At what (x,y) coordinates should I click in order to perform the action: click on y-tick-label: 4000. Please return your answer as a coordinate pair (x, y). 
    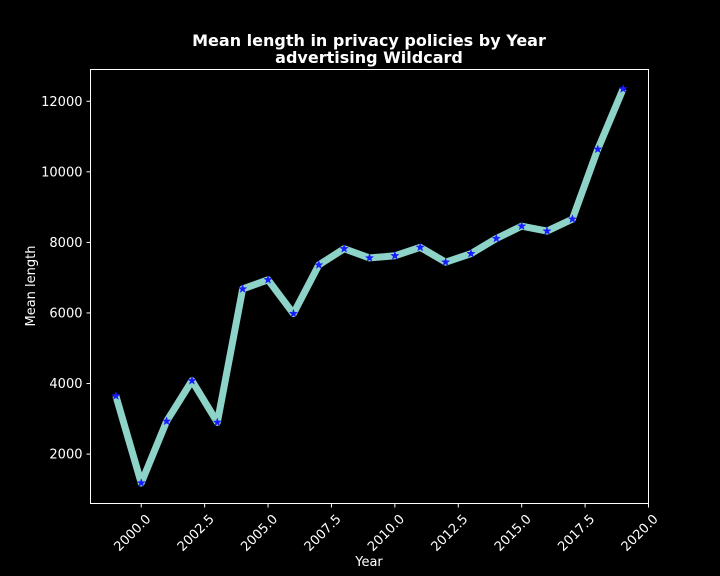
    Looking at the image, I should click on (65, 384).